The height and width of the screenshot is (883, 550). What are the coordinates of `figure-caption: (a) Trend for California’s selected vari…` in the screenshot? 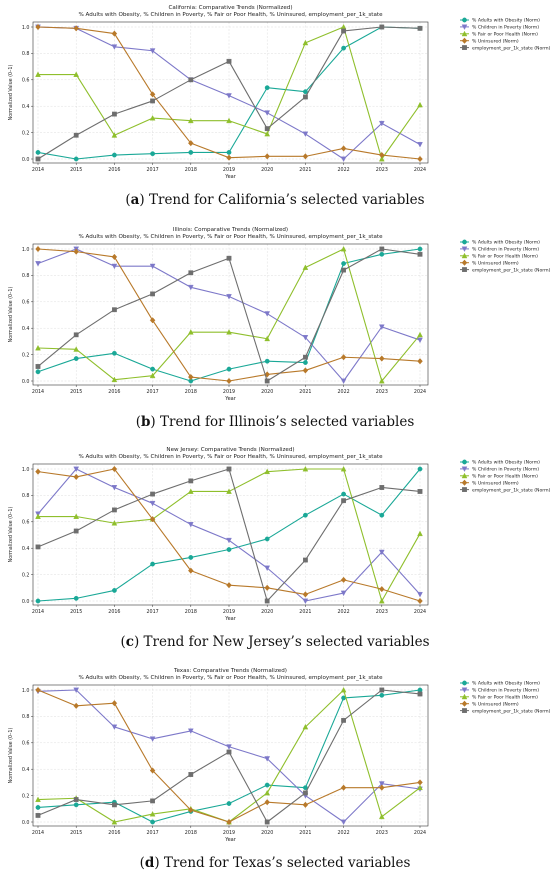 It's located at (275, 200).